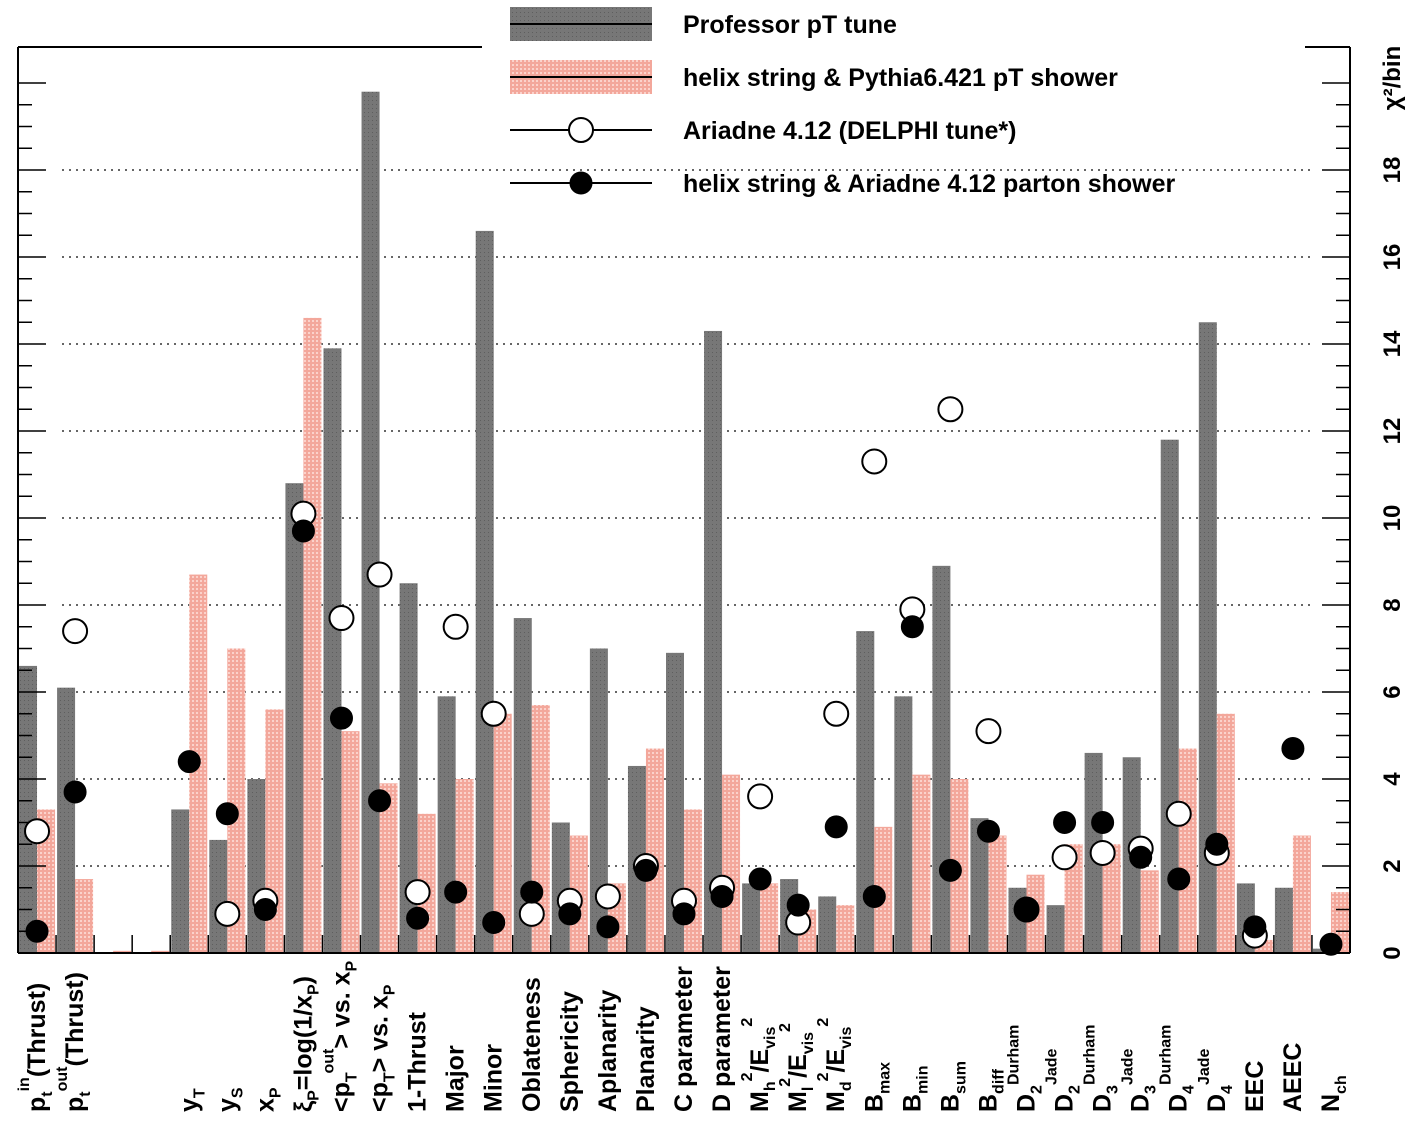 The height and width of the screenshot is (1142, 1427). Describe the element at coordinates (380, 1033) in the screenshot. I see `category-label-part: > vs. x` at that location.